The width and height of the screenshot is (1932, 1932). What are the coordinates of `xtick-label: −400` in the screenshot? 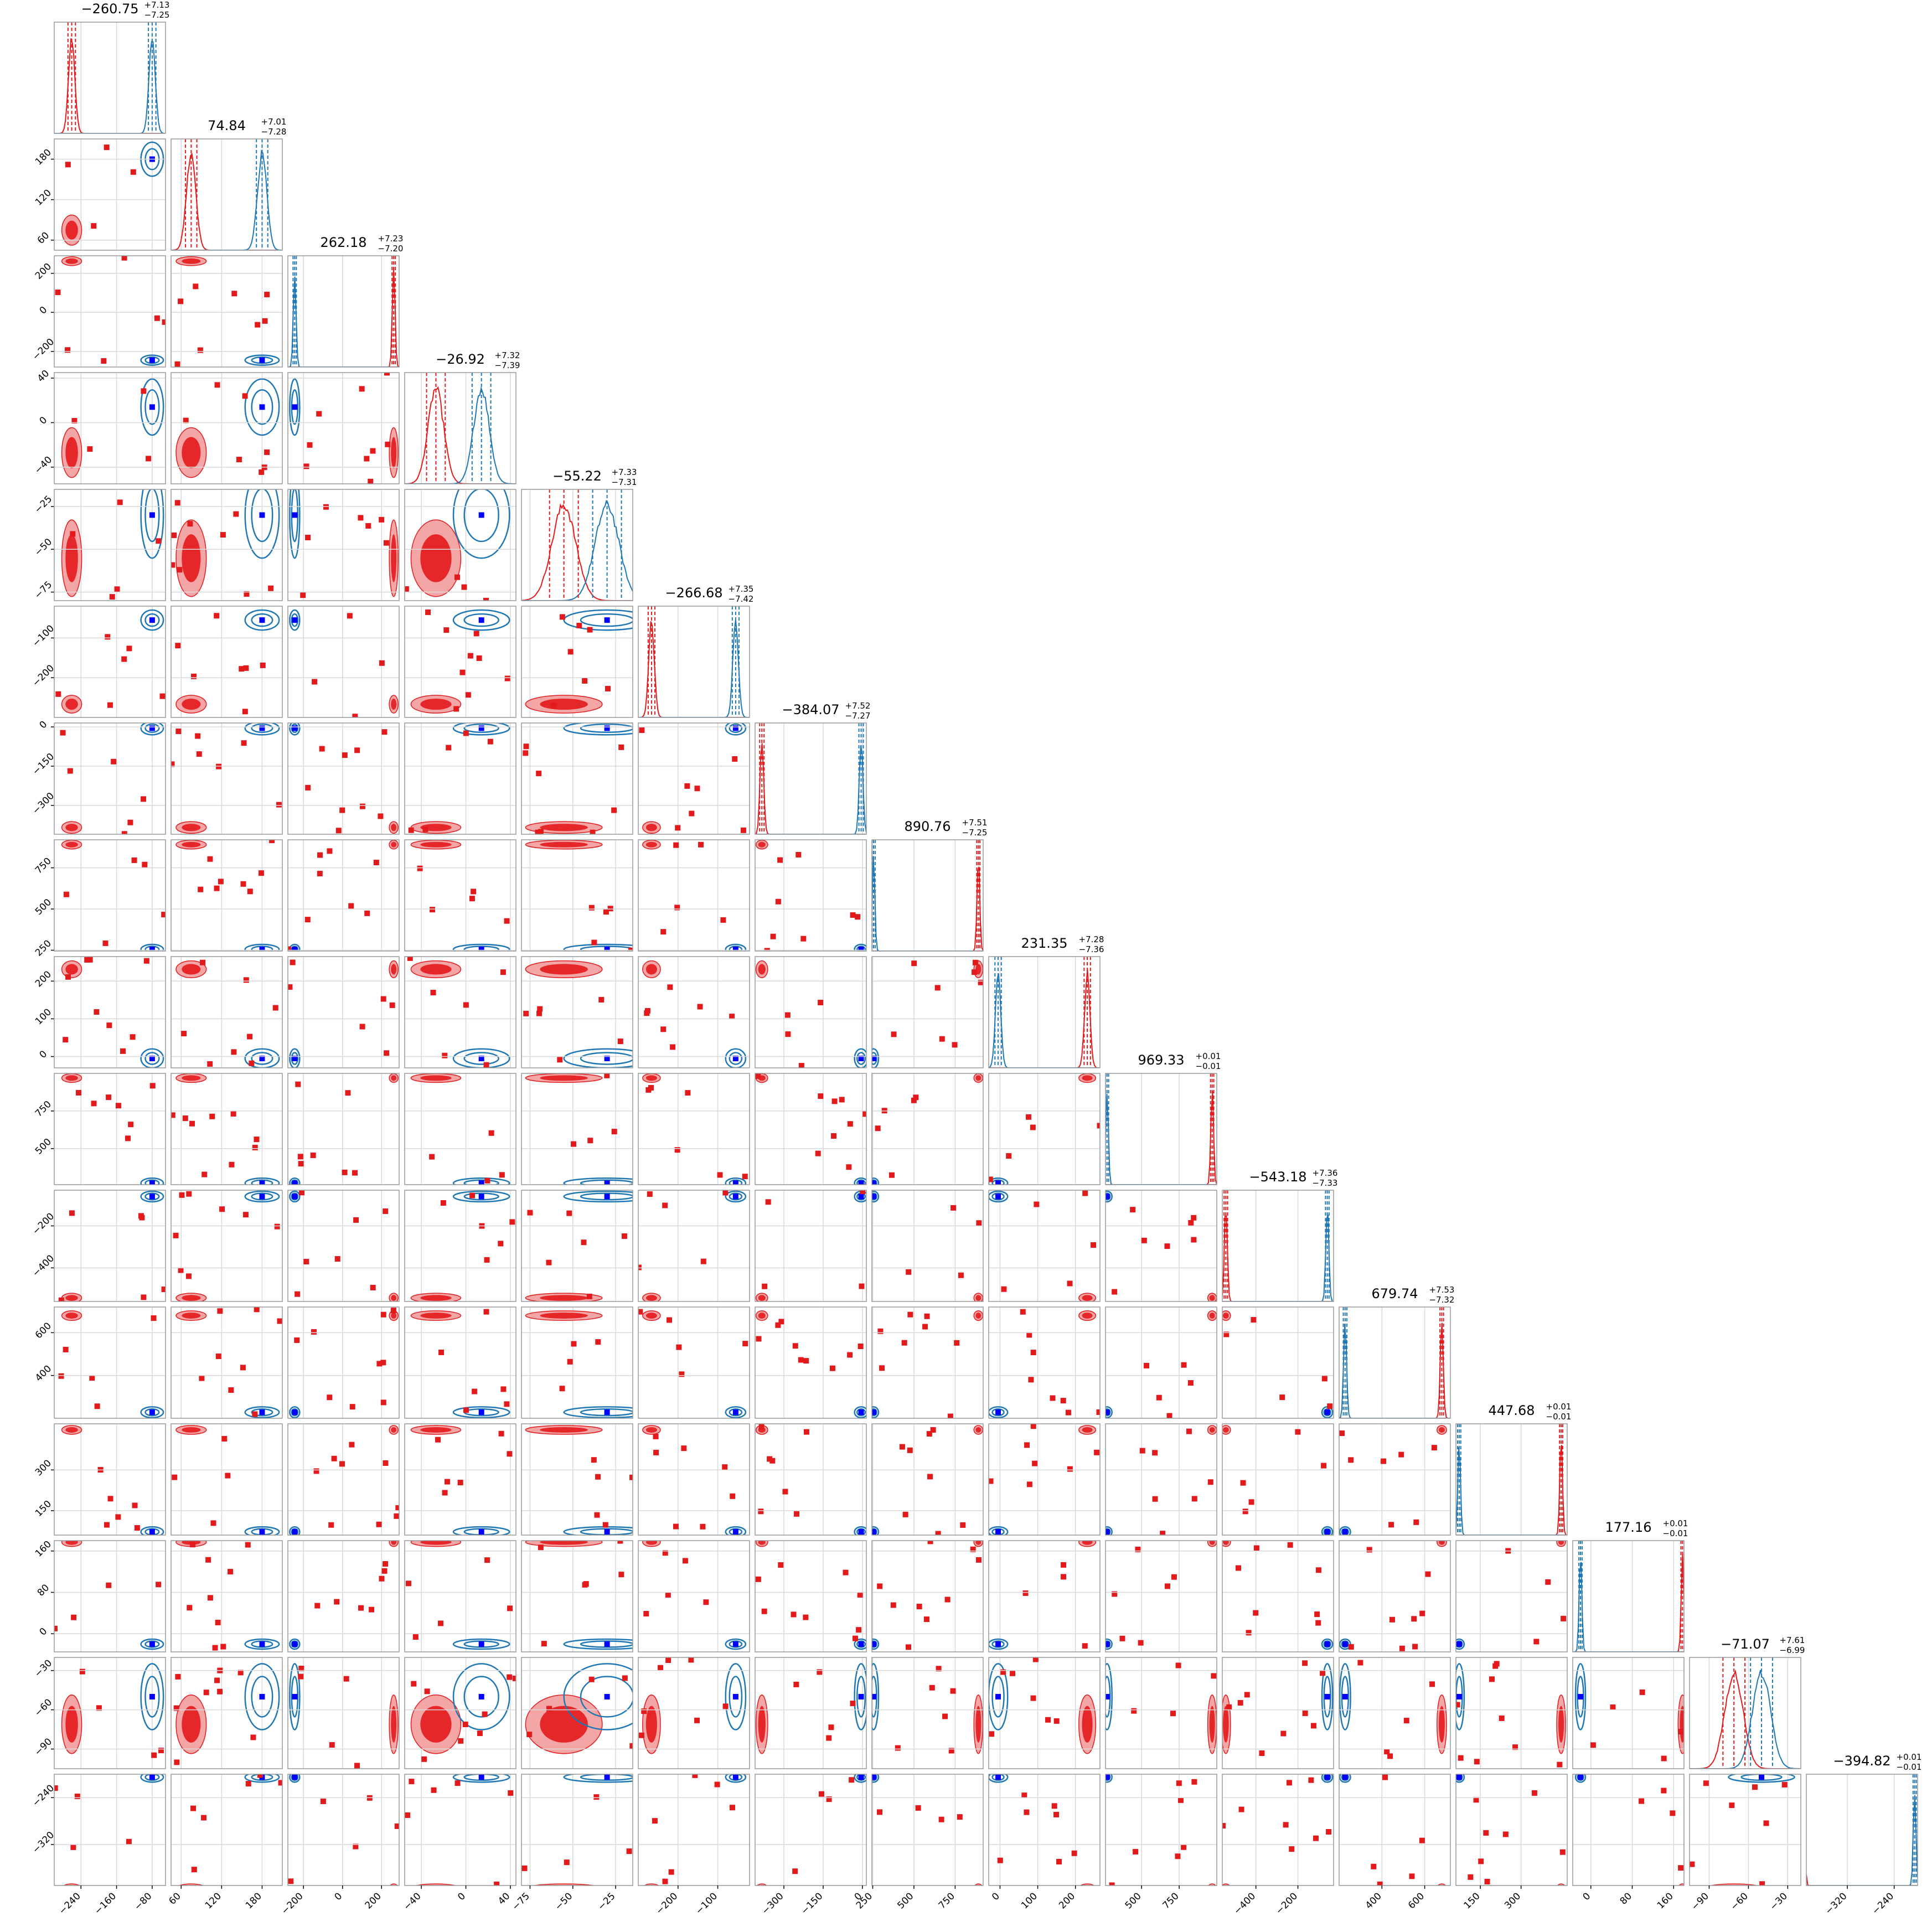 It's located at (1245, 1903).